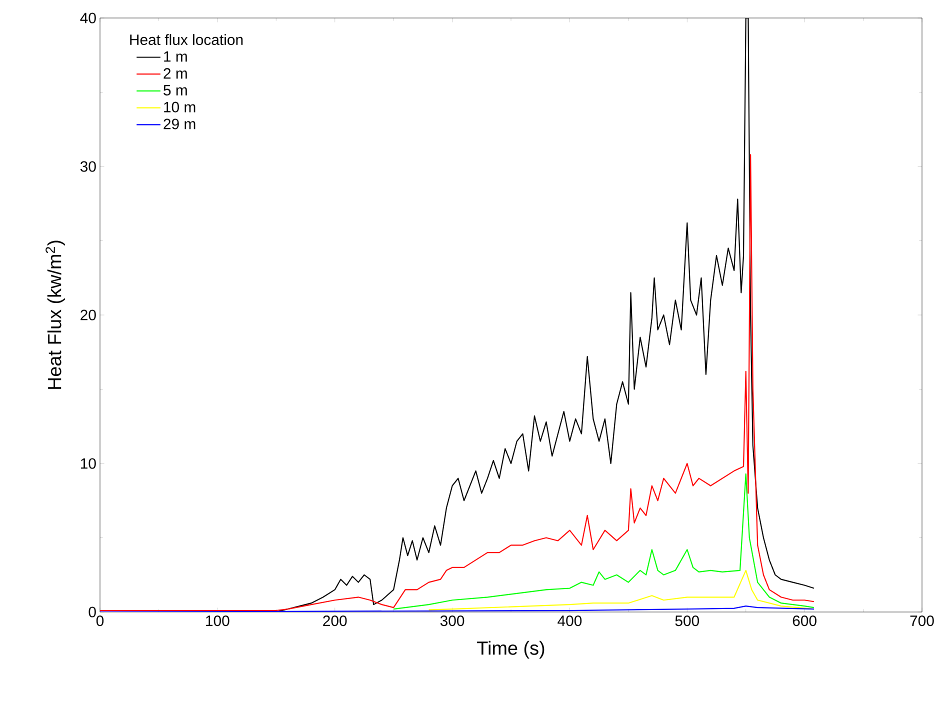 The image size is (946, 704). Describe the element at coordinates (88, 463) in the screenshot. I see `y-tick-label: 10` at that location.